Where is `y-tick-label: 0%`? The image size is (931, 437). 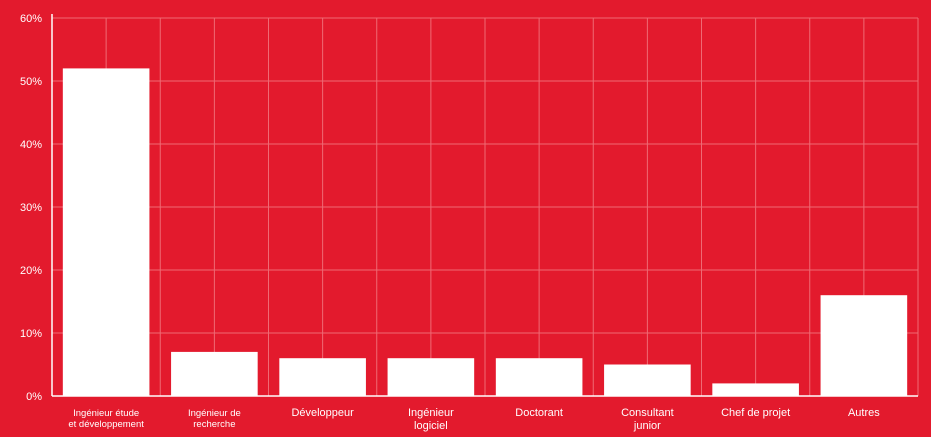 y-tick-label: 0% is located at coordinates (34, 397).